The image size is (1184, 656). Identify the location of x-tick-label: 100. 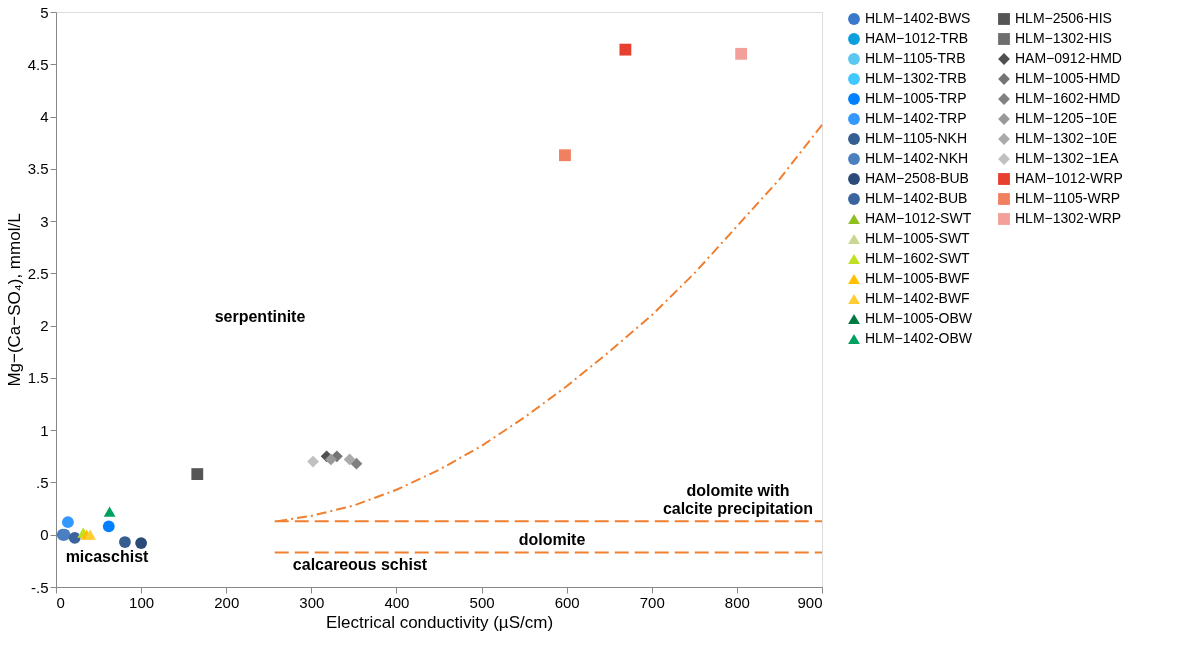
(142, 602).